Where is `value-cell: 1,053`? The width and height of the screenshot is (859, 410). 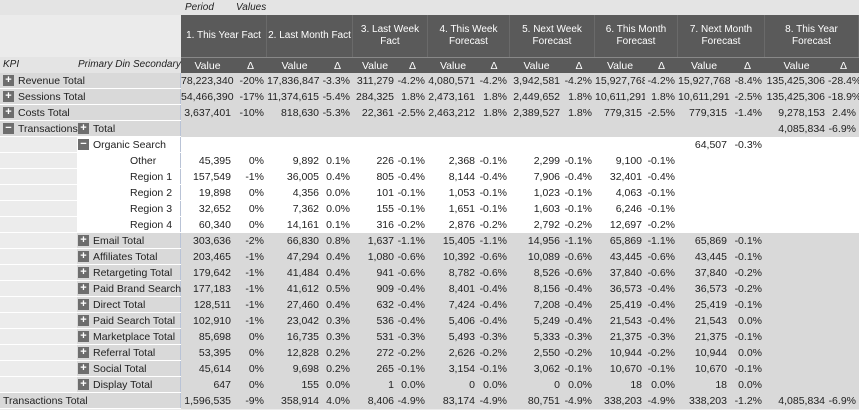 value-cell: 1,053 is located at coordinates (453, 193).